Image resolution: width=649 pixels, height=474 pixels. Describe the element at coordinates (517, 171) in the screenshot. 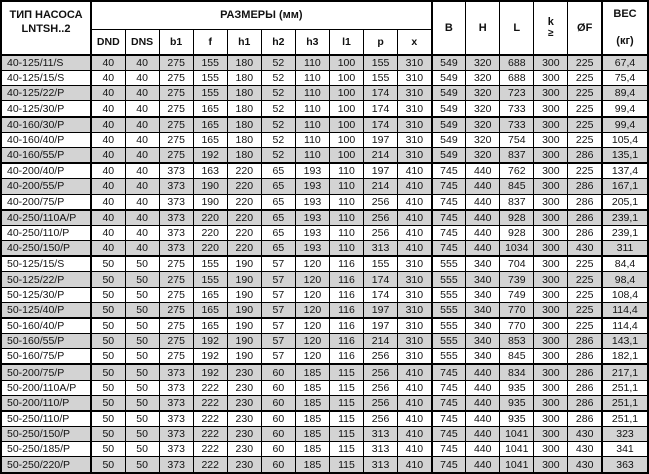

I see `value-cell: 762` at that location.